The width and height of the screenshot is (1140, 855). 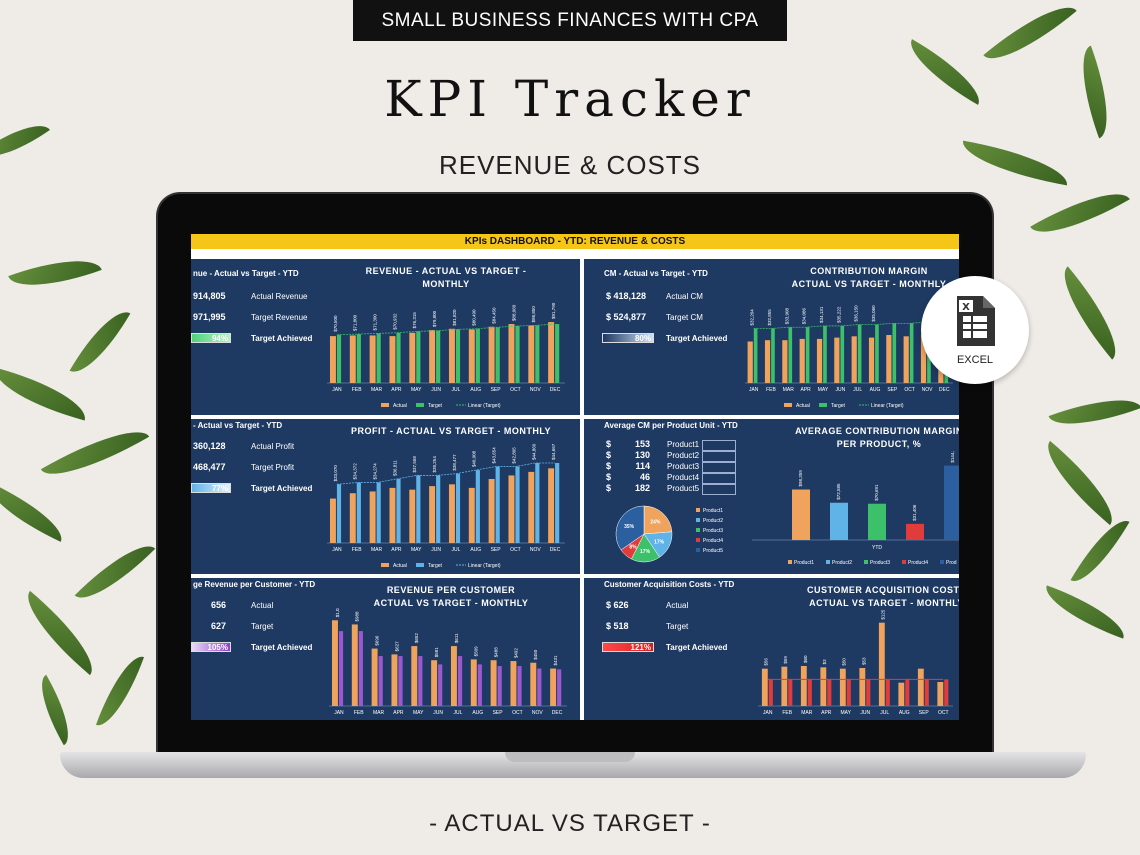 I want to click on profit-kpi-title: - Actual vs Target - YTD, so click(x=238, y=425).